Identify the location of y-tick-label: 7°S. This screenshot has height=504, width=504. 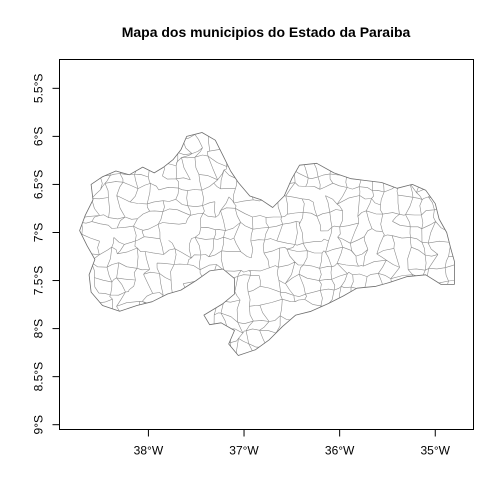
(39, 232).